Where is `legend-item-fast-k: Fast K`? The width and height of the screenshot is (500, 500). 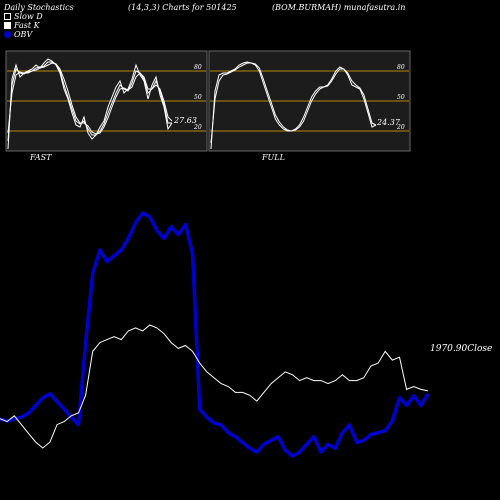 legend-item-fast-k: Fast K is located at coordinates (23, 25).